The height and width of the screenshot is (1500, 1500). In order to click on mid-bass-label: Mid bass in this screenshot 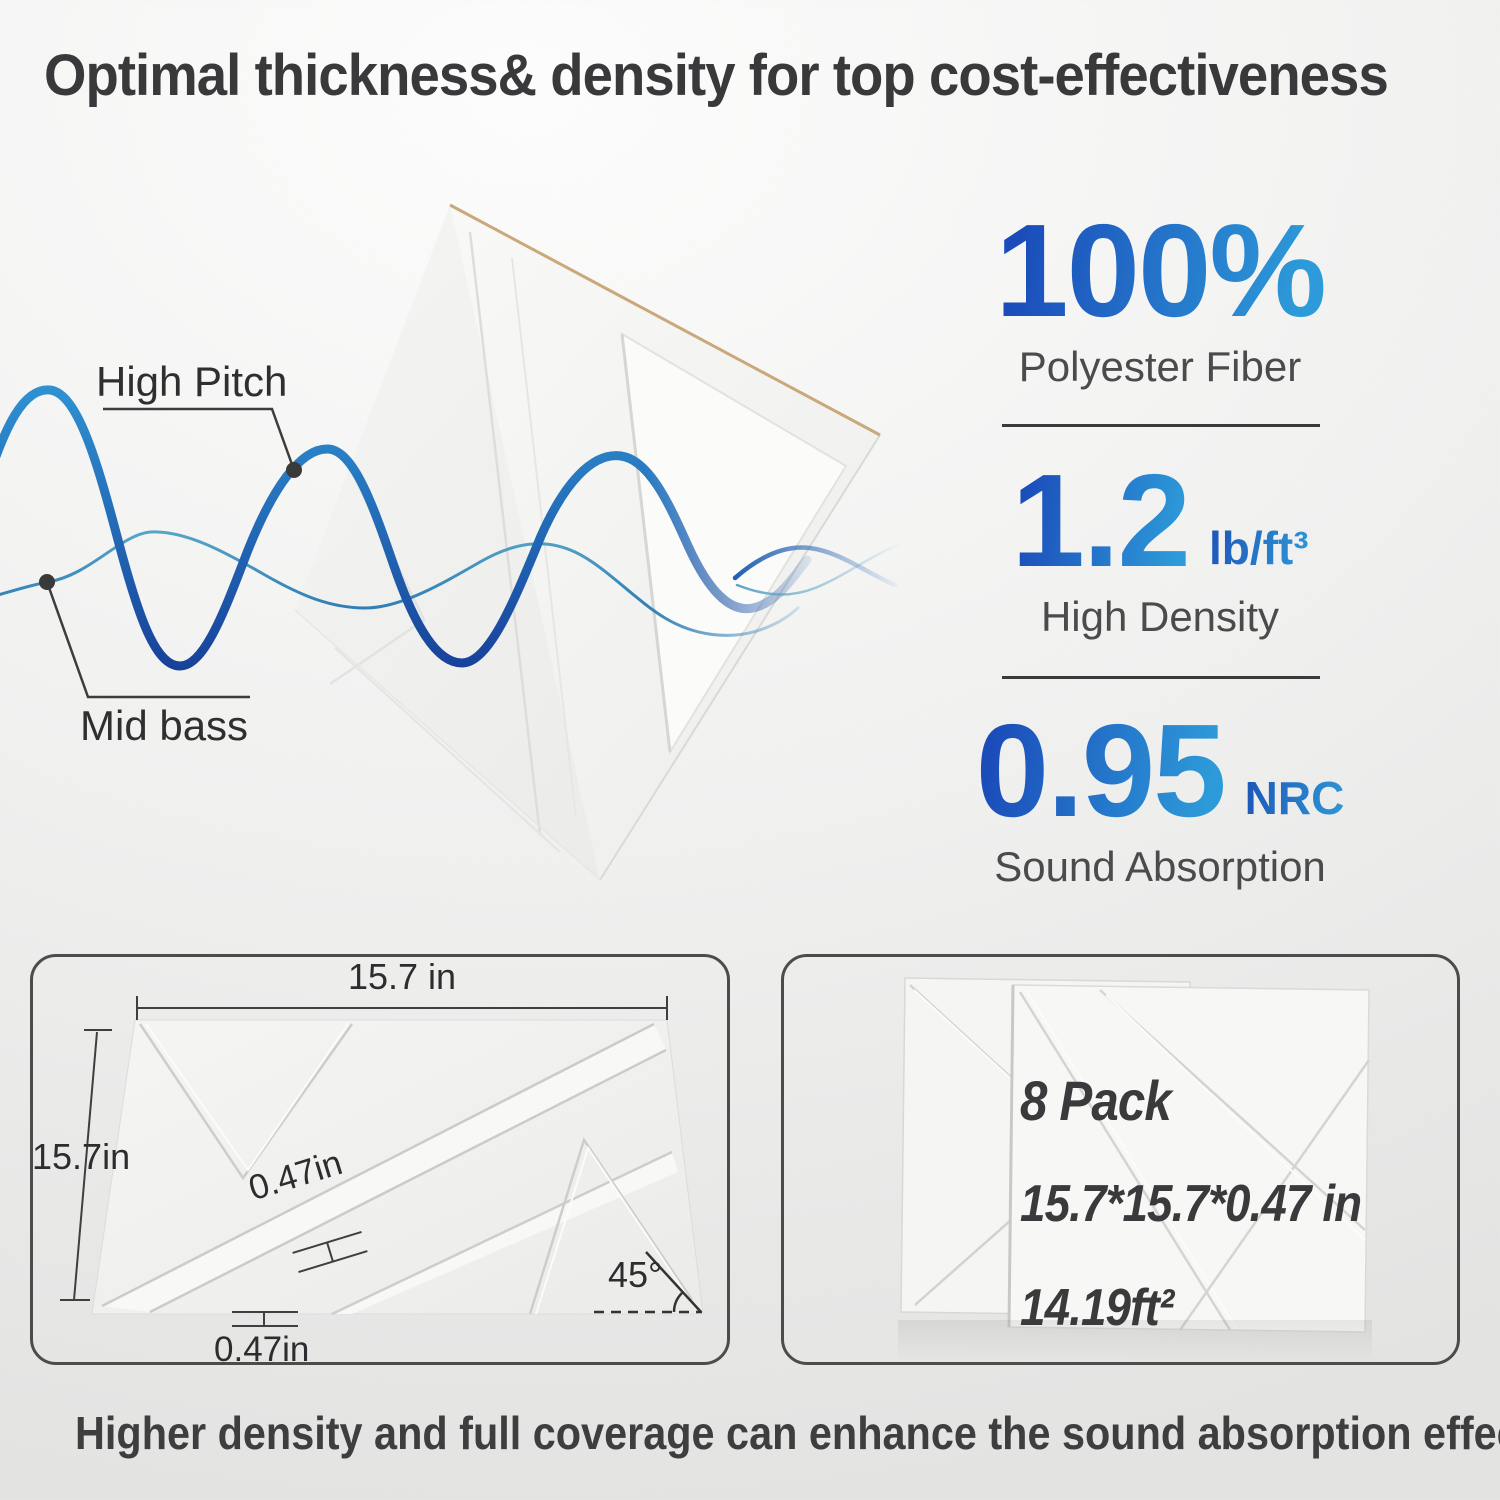, I will do `click(164, 725)`.